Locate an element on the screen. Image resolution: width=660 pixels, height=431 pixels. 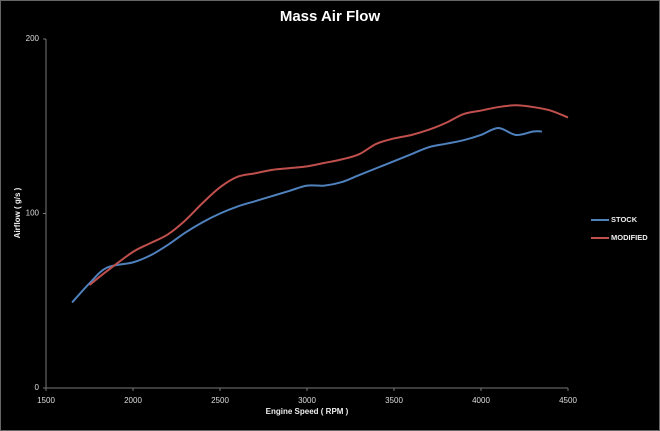
x-tick-label: 3500 is located at coordinates (394, 400).